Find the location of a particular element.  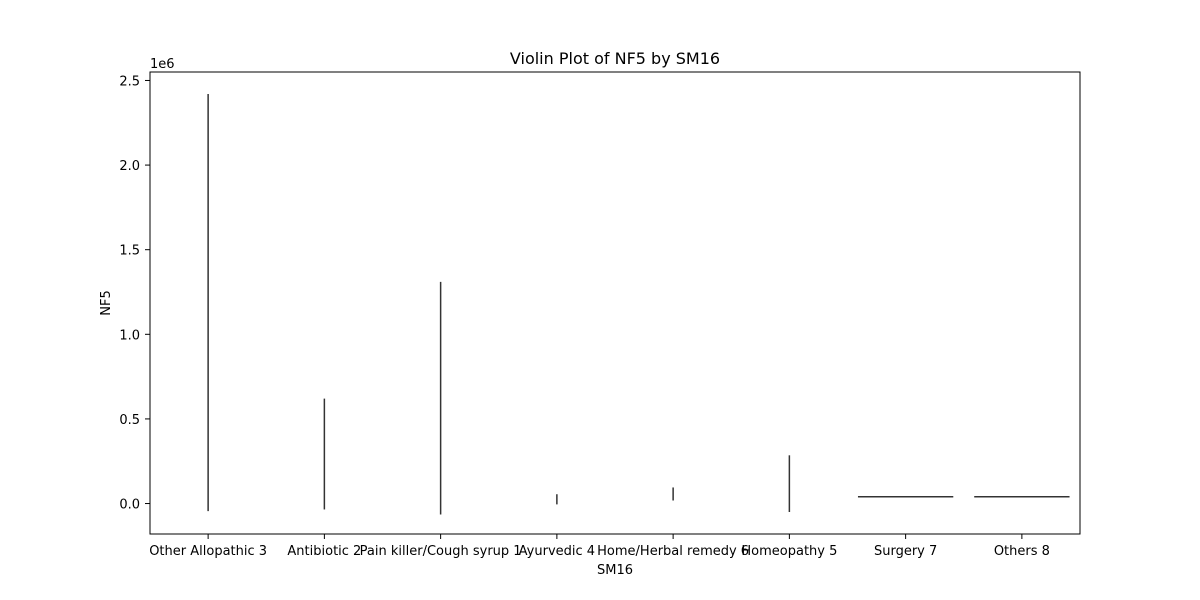

x-tick-label: Pain killer/Cough syrup 1 is located at coordinates (441, 551).